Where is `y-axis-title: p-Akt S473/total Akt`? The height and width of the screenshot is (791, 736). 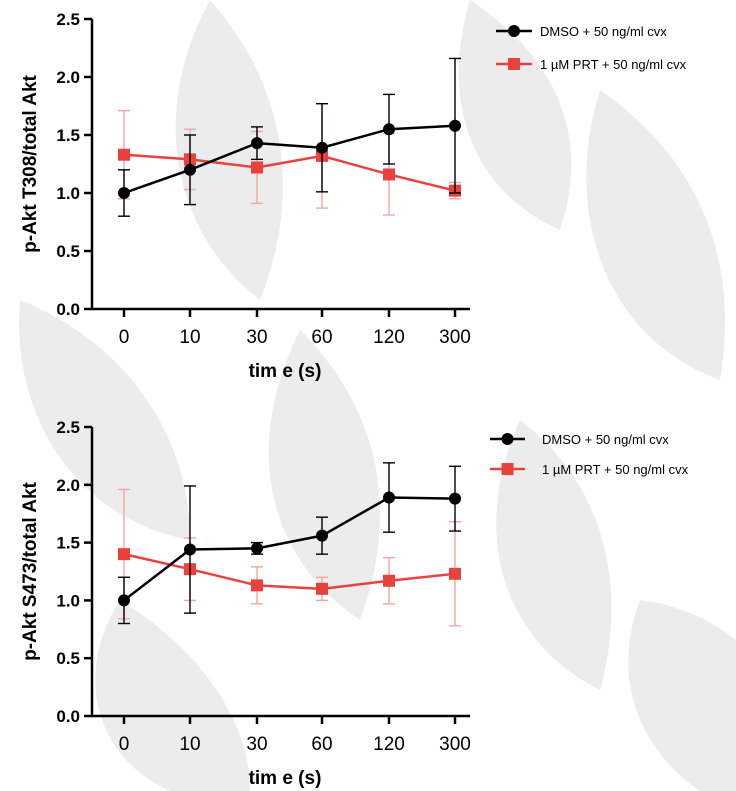
y-axis-title: p-Akt S473/total Akt is located at coordinates (30, 570).